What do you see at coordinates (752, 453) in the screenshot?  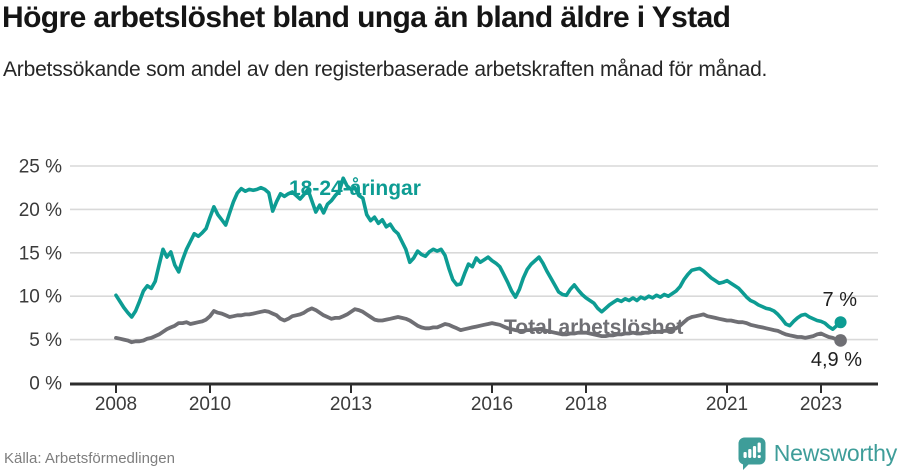 I see `newsworthy-logo-icon` at bounding box center [752, 453].